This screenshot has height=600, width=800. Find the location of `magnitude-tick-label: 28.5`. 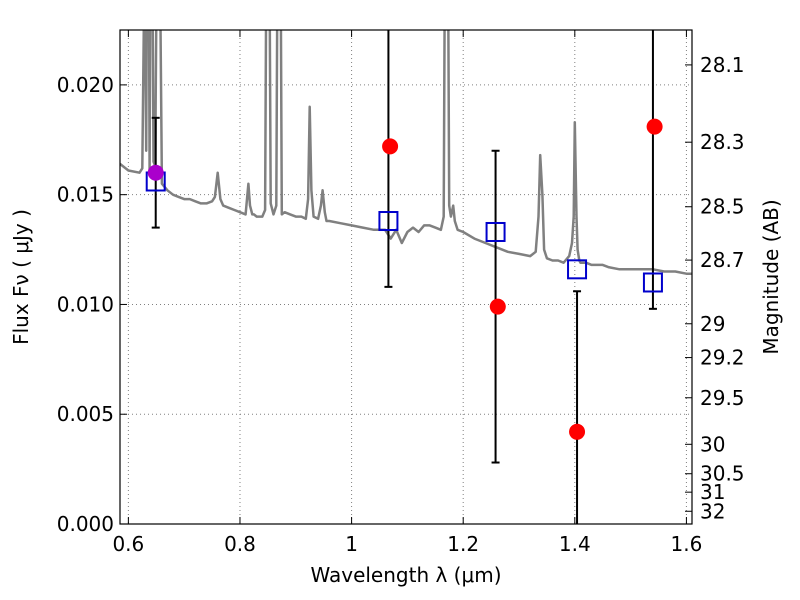

magnitude-tick-label: 28.5 is located at coordinates (722, 207).